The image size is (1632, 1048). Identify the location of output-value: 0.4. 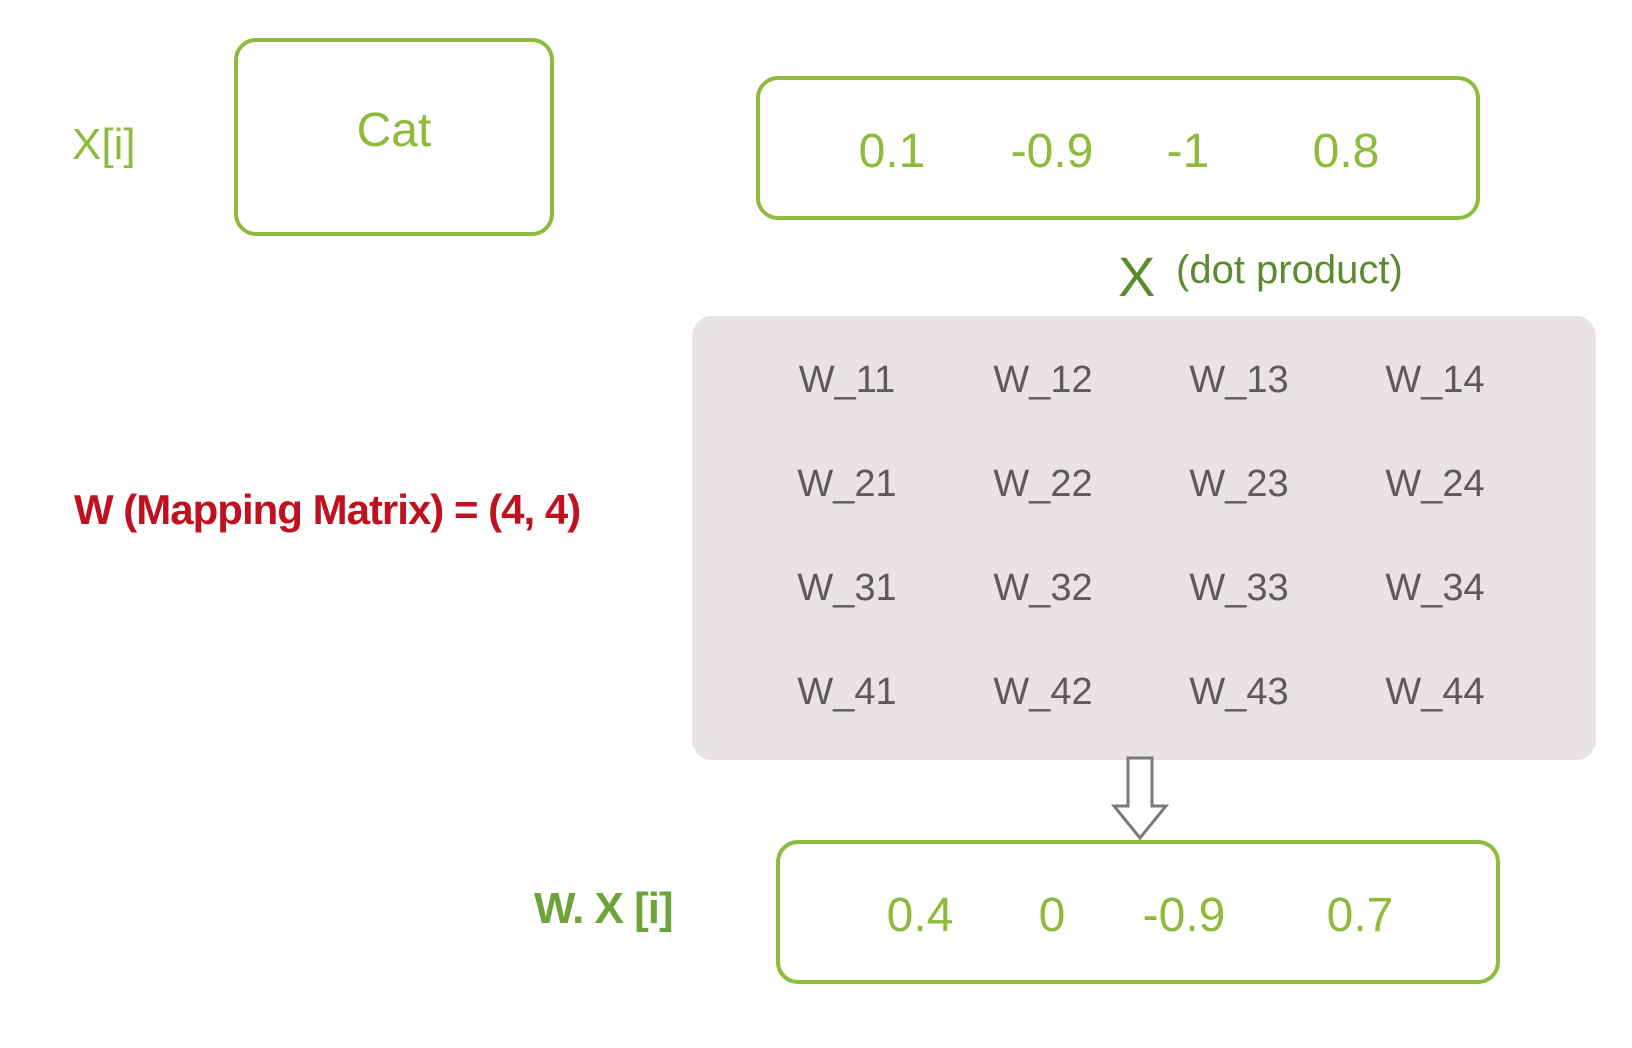
(920, 915).